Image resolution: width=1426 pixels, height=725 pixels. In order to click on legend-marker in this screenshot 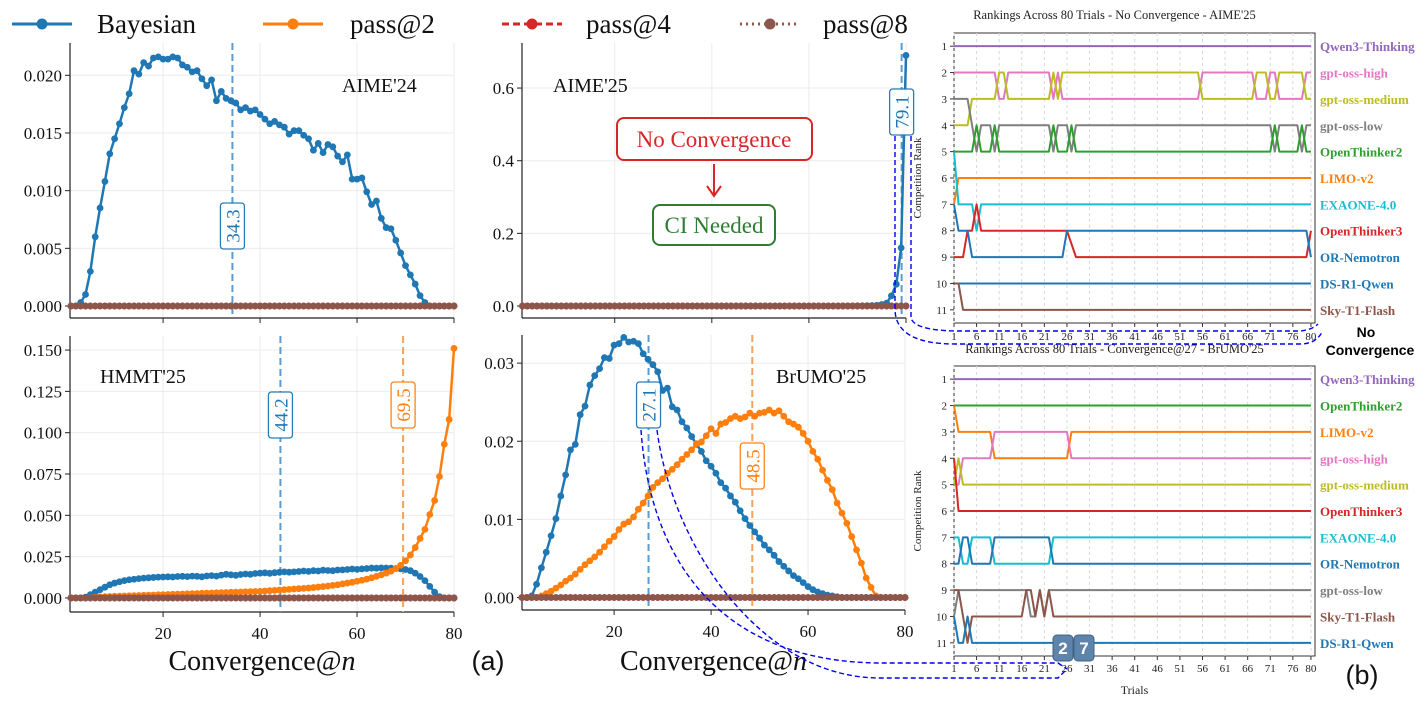, I will do `click(42, 24)`.